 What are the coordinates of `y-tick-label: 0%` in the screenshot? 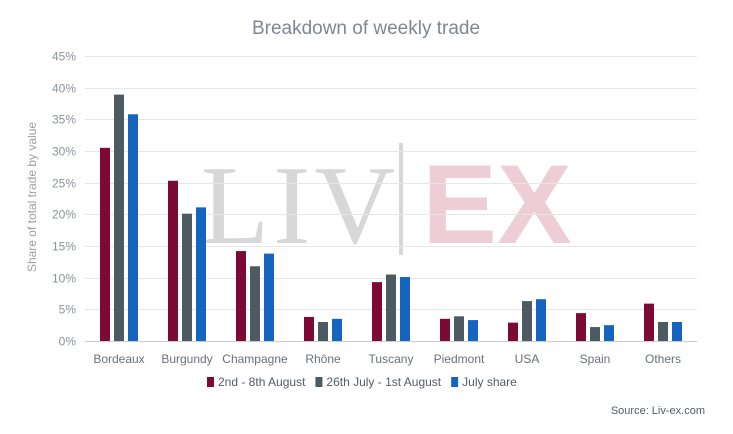 It's located at (68, 342).